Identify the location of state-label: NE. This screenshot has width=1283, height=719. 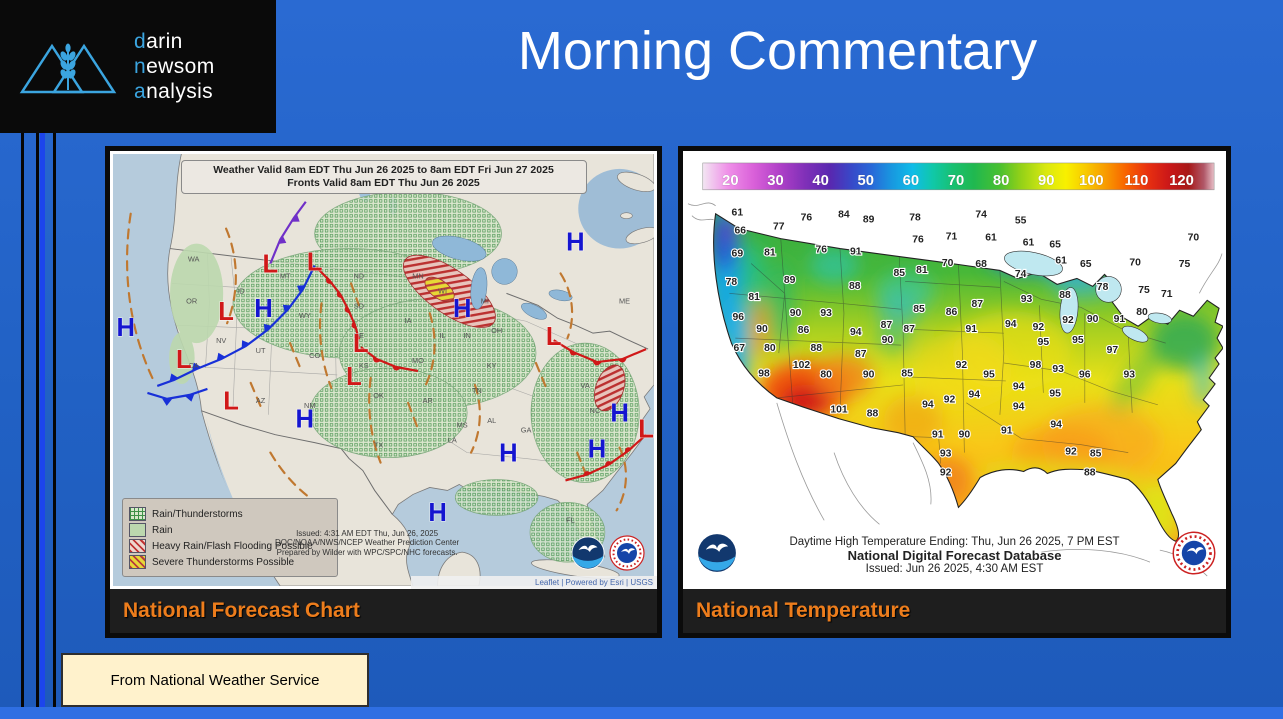
(359, 335).